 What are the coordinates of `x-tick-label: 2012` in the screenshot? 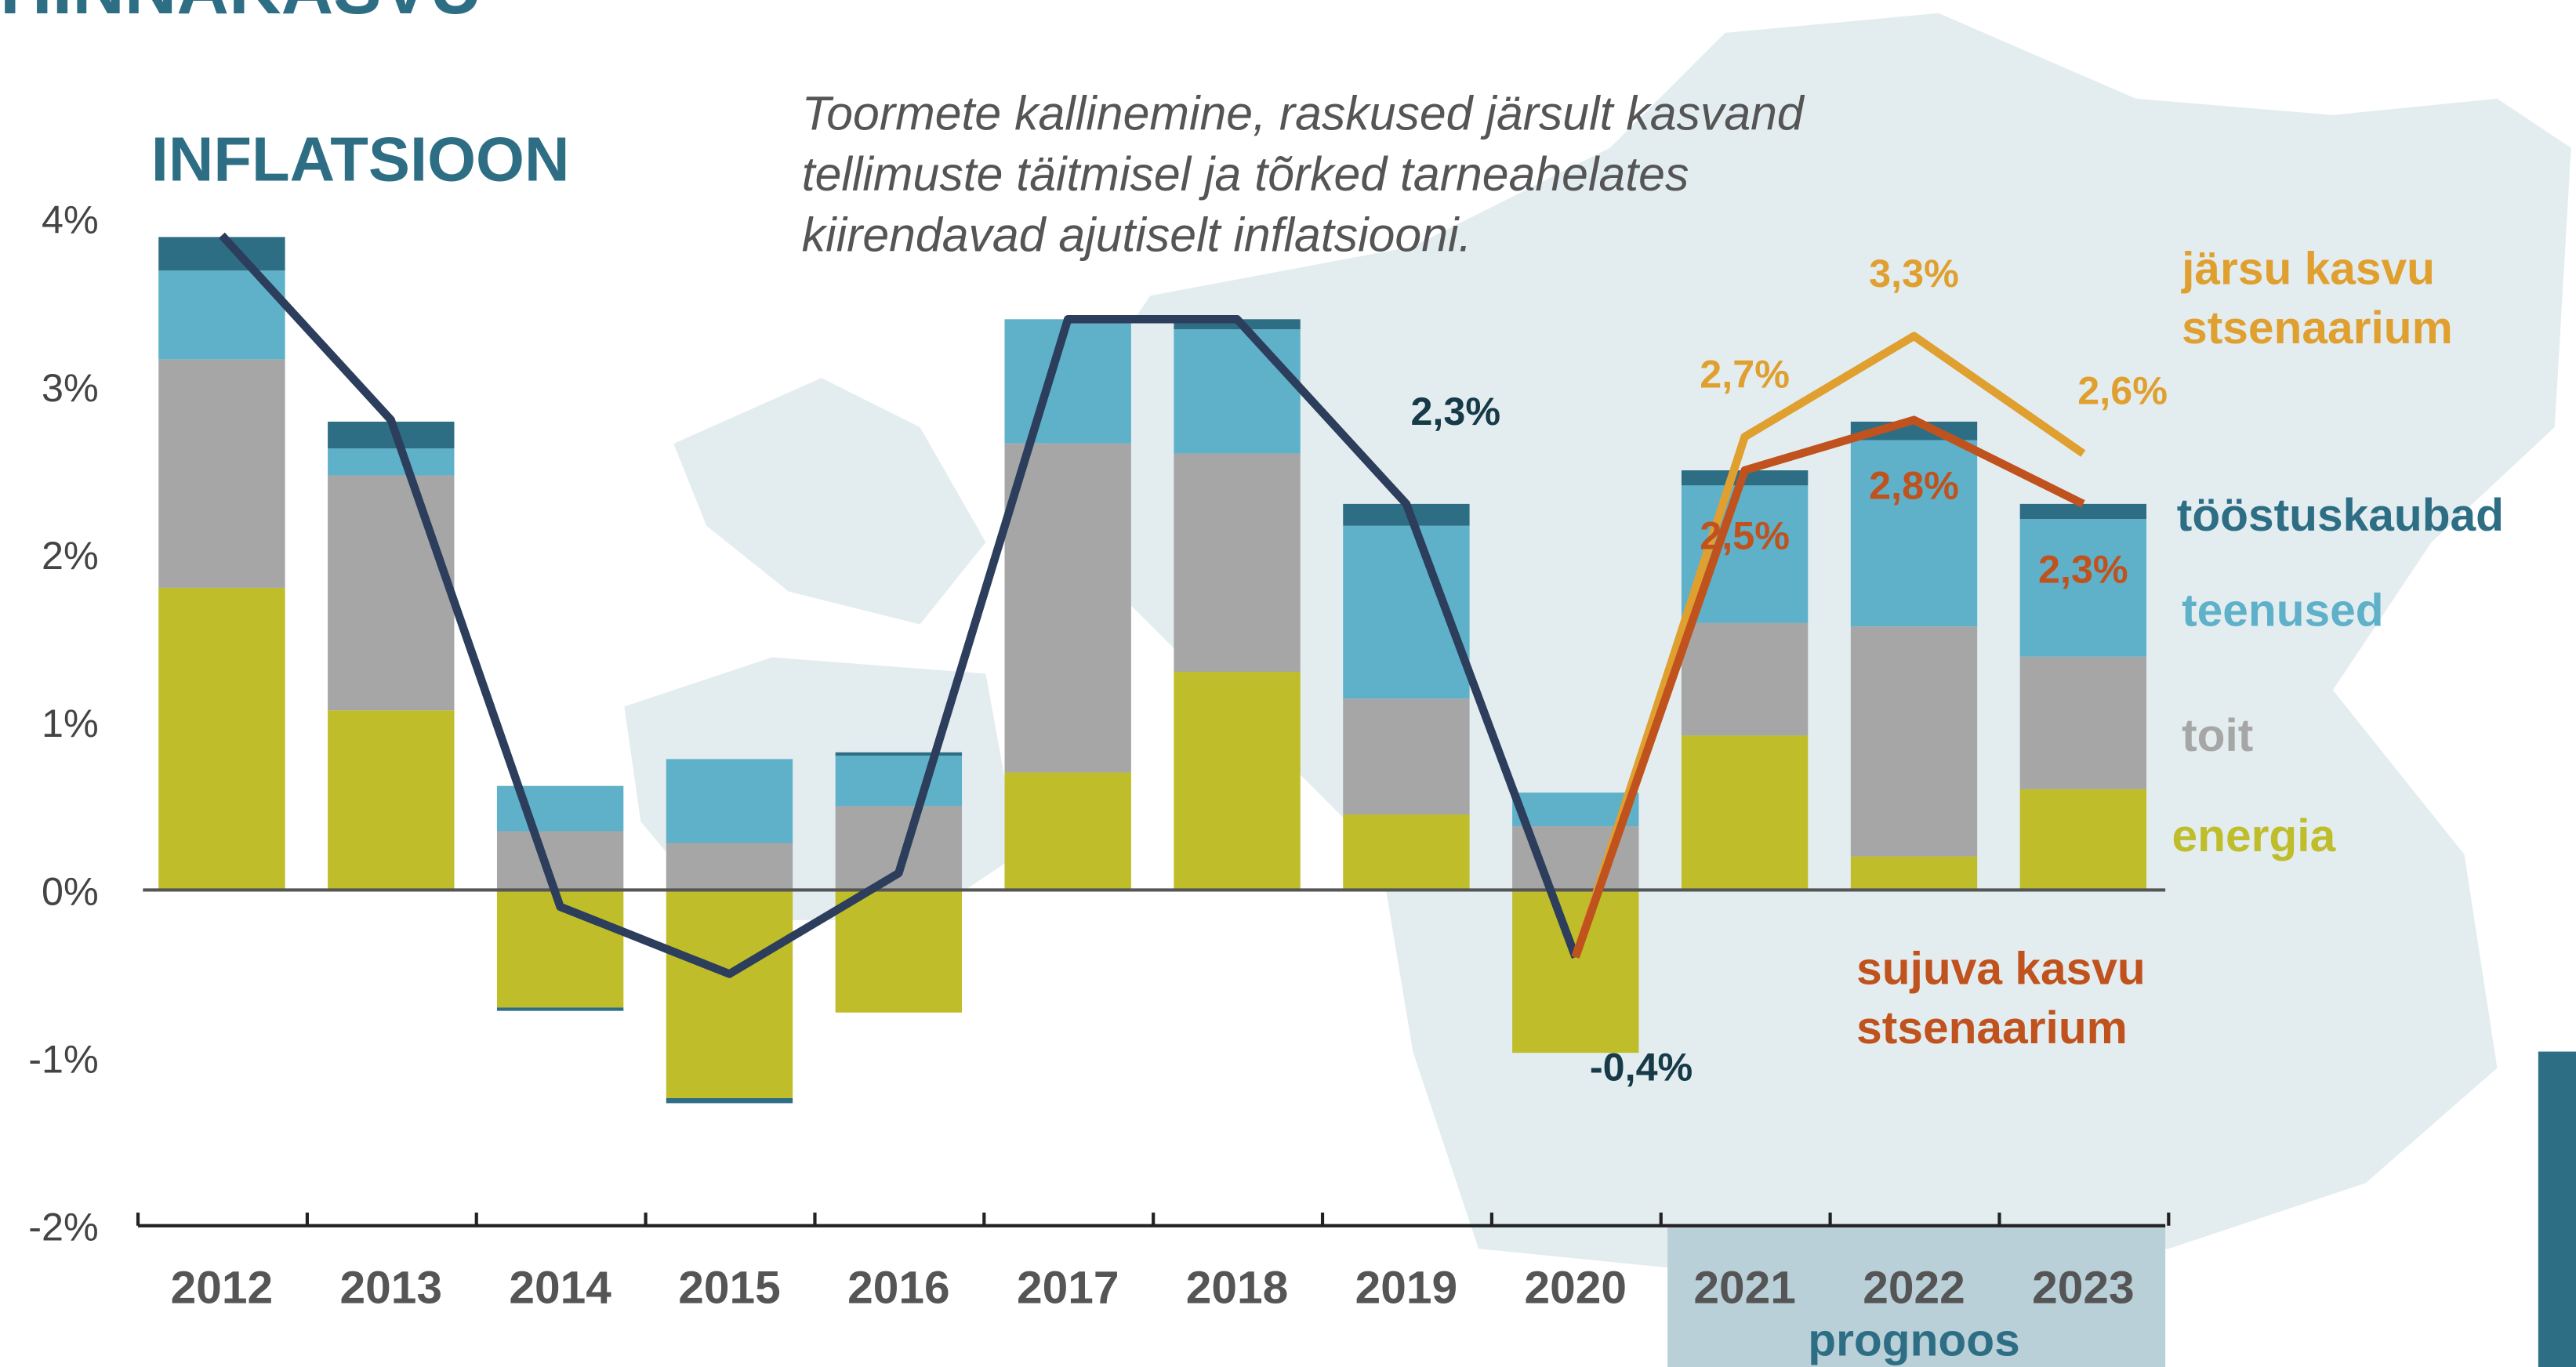 It's located at (222, 1287).